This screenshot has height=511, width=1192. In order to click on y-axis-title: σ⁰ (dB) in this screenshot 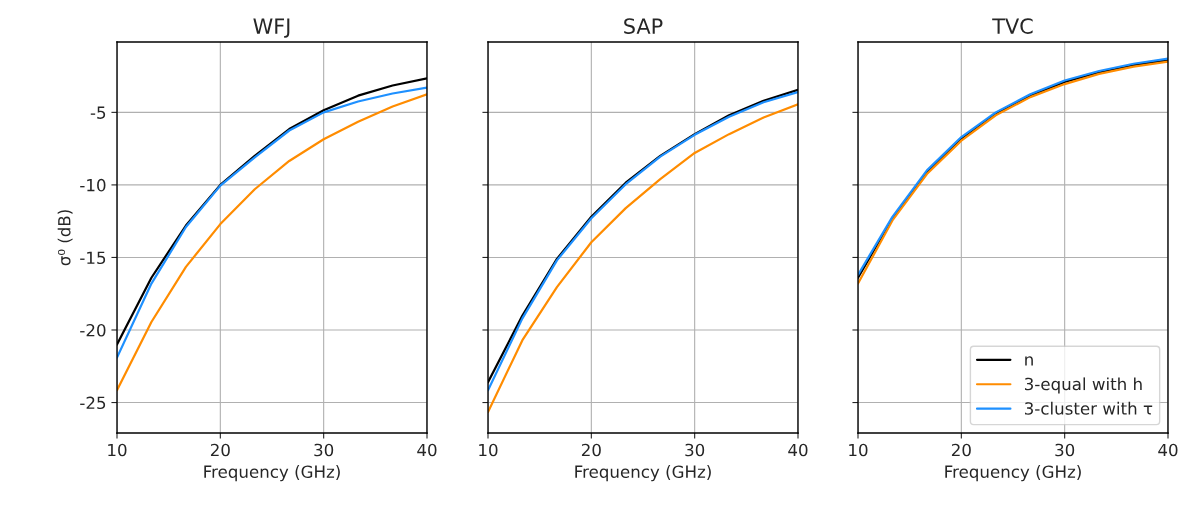, I will do `click(65, 238)`.